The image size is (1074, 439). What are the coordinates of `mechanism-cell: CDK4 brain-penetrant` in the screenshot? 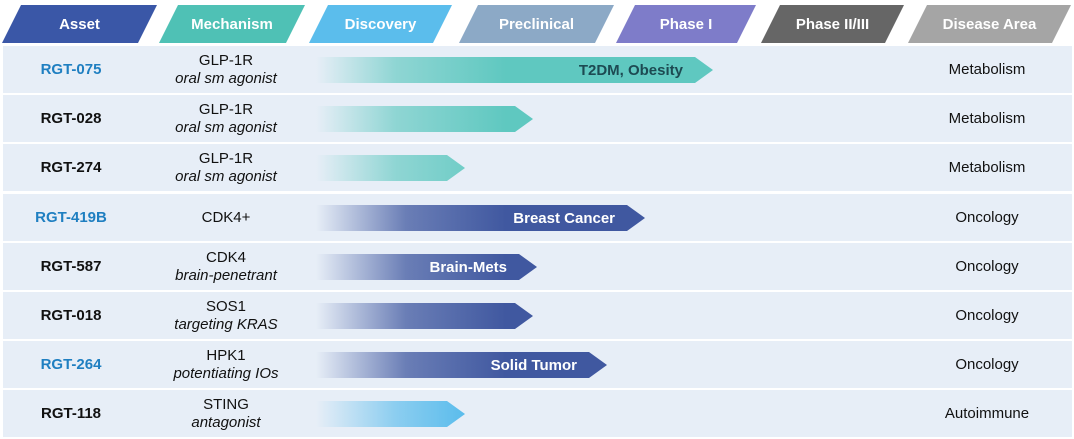 It's located at (226, 266).